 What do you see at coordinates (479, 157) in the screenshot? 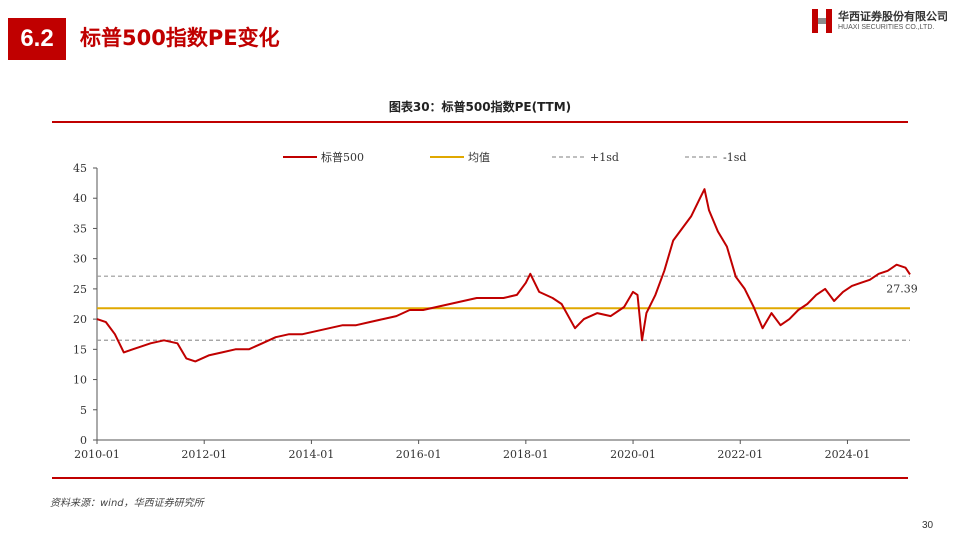
I see `legend-label: 均值` at bounding box center [479, 157].